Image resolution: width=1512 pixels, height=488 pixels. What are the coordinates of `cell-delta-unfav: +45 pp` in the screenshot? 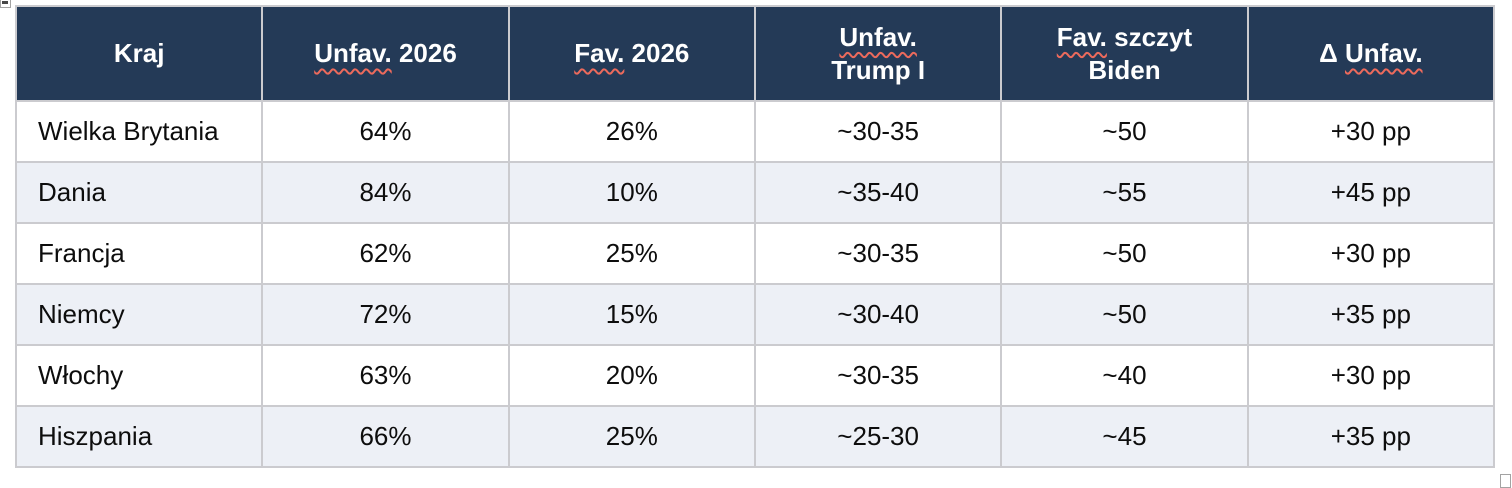 It's located at (1371, 192).